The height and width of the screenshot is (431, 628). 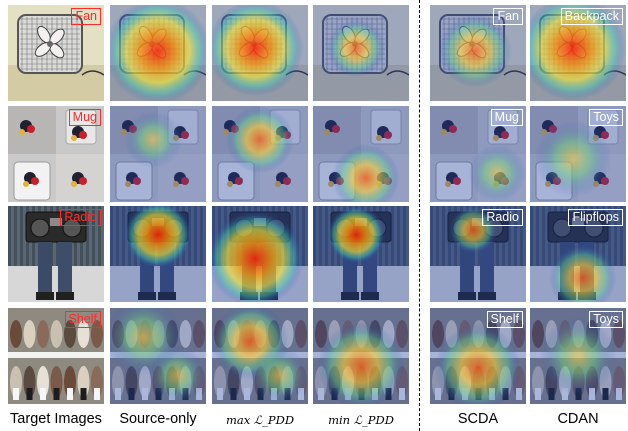 I want to click on label-shelf-target: Shelf, so click(x=82, y=319).